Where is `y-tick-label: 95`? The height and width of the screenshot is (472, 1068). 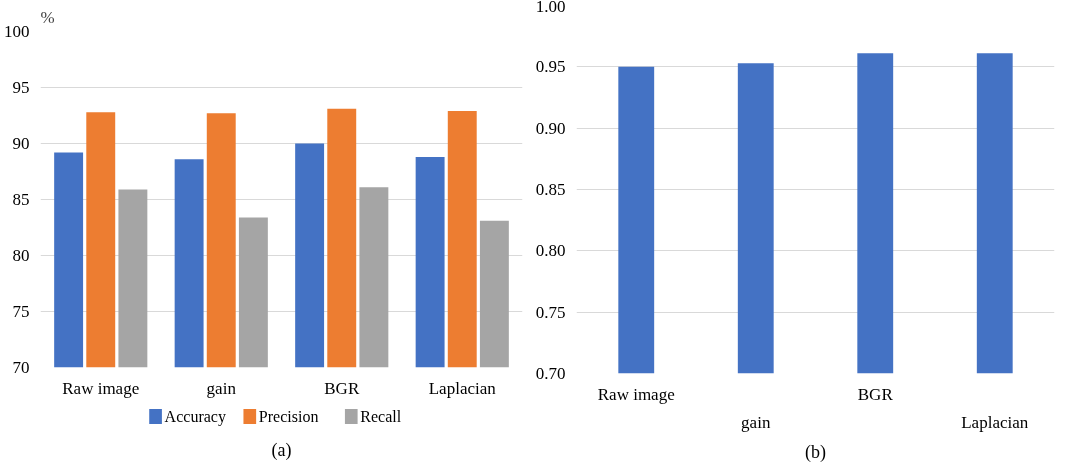
y-tick-label: 95 is located at coordinates (21, 87).